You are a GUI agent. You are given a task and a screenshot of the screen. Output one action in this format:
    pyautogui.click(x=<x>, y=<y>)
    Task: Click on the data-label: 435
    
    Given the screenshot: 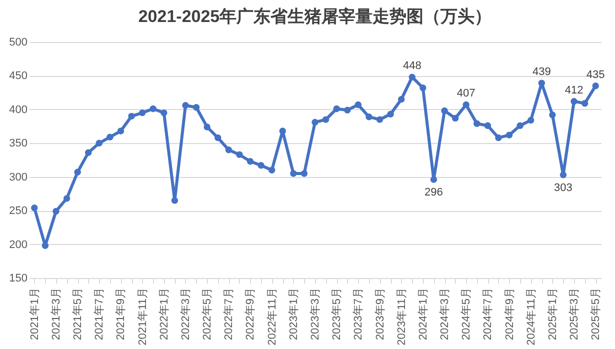 What is the action you would take?
    pyautogui.click(x=595, y=74)
    